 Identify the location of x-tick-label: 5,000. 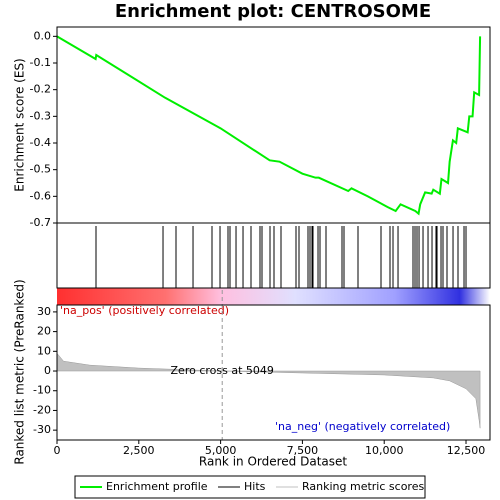
(221, 450).